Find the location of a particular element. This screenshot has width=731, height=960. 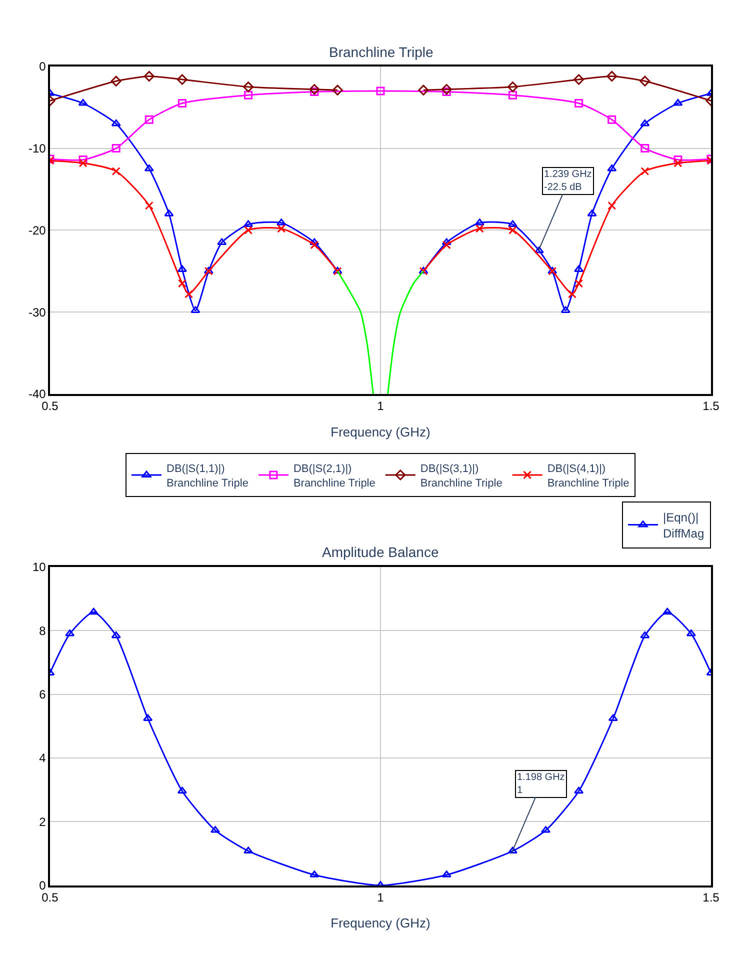

legend-label: DB(|S(3,1)|) Branchline Triple is located at coordinates (461, 476).